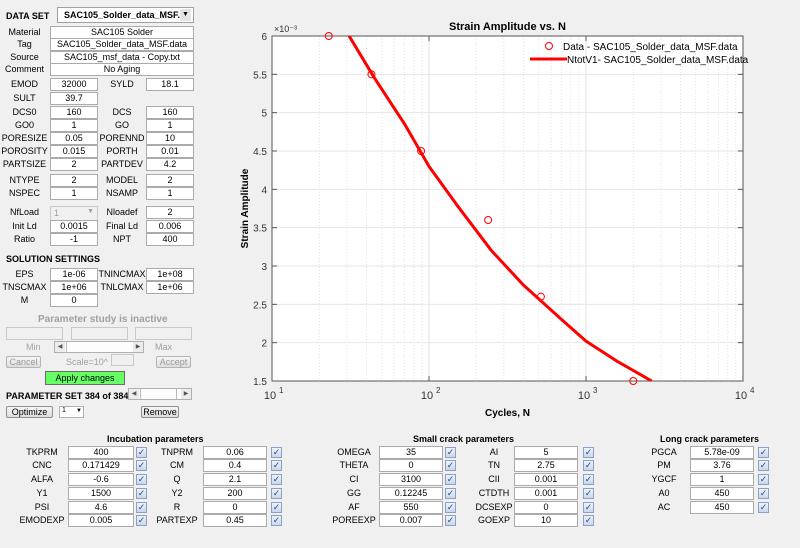  Describe the element at coordinates (546, 520) in the screenshot. I see `goexp-field: 10` at that location.